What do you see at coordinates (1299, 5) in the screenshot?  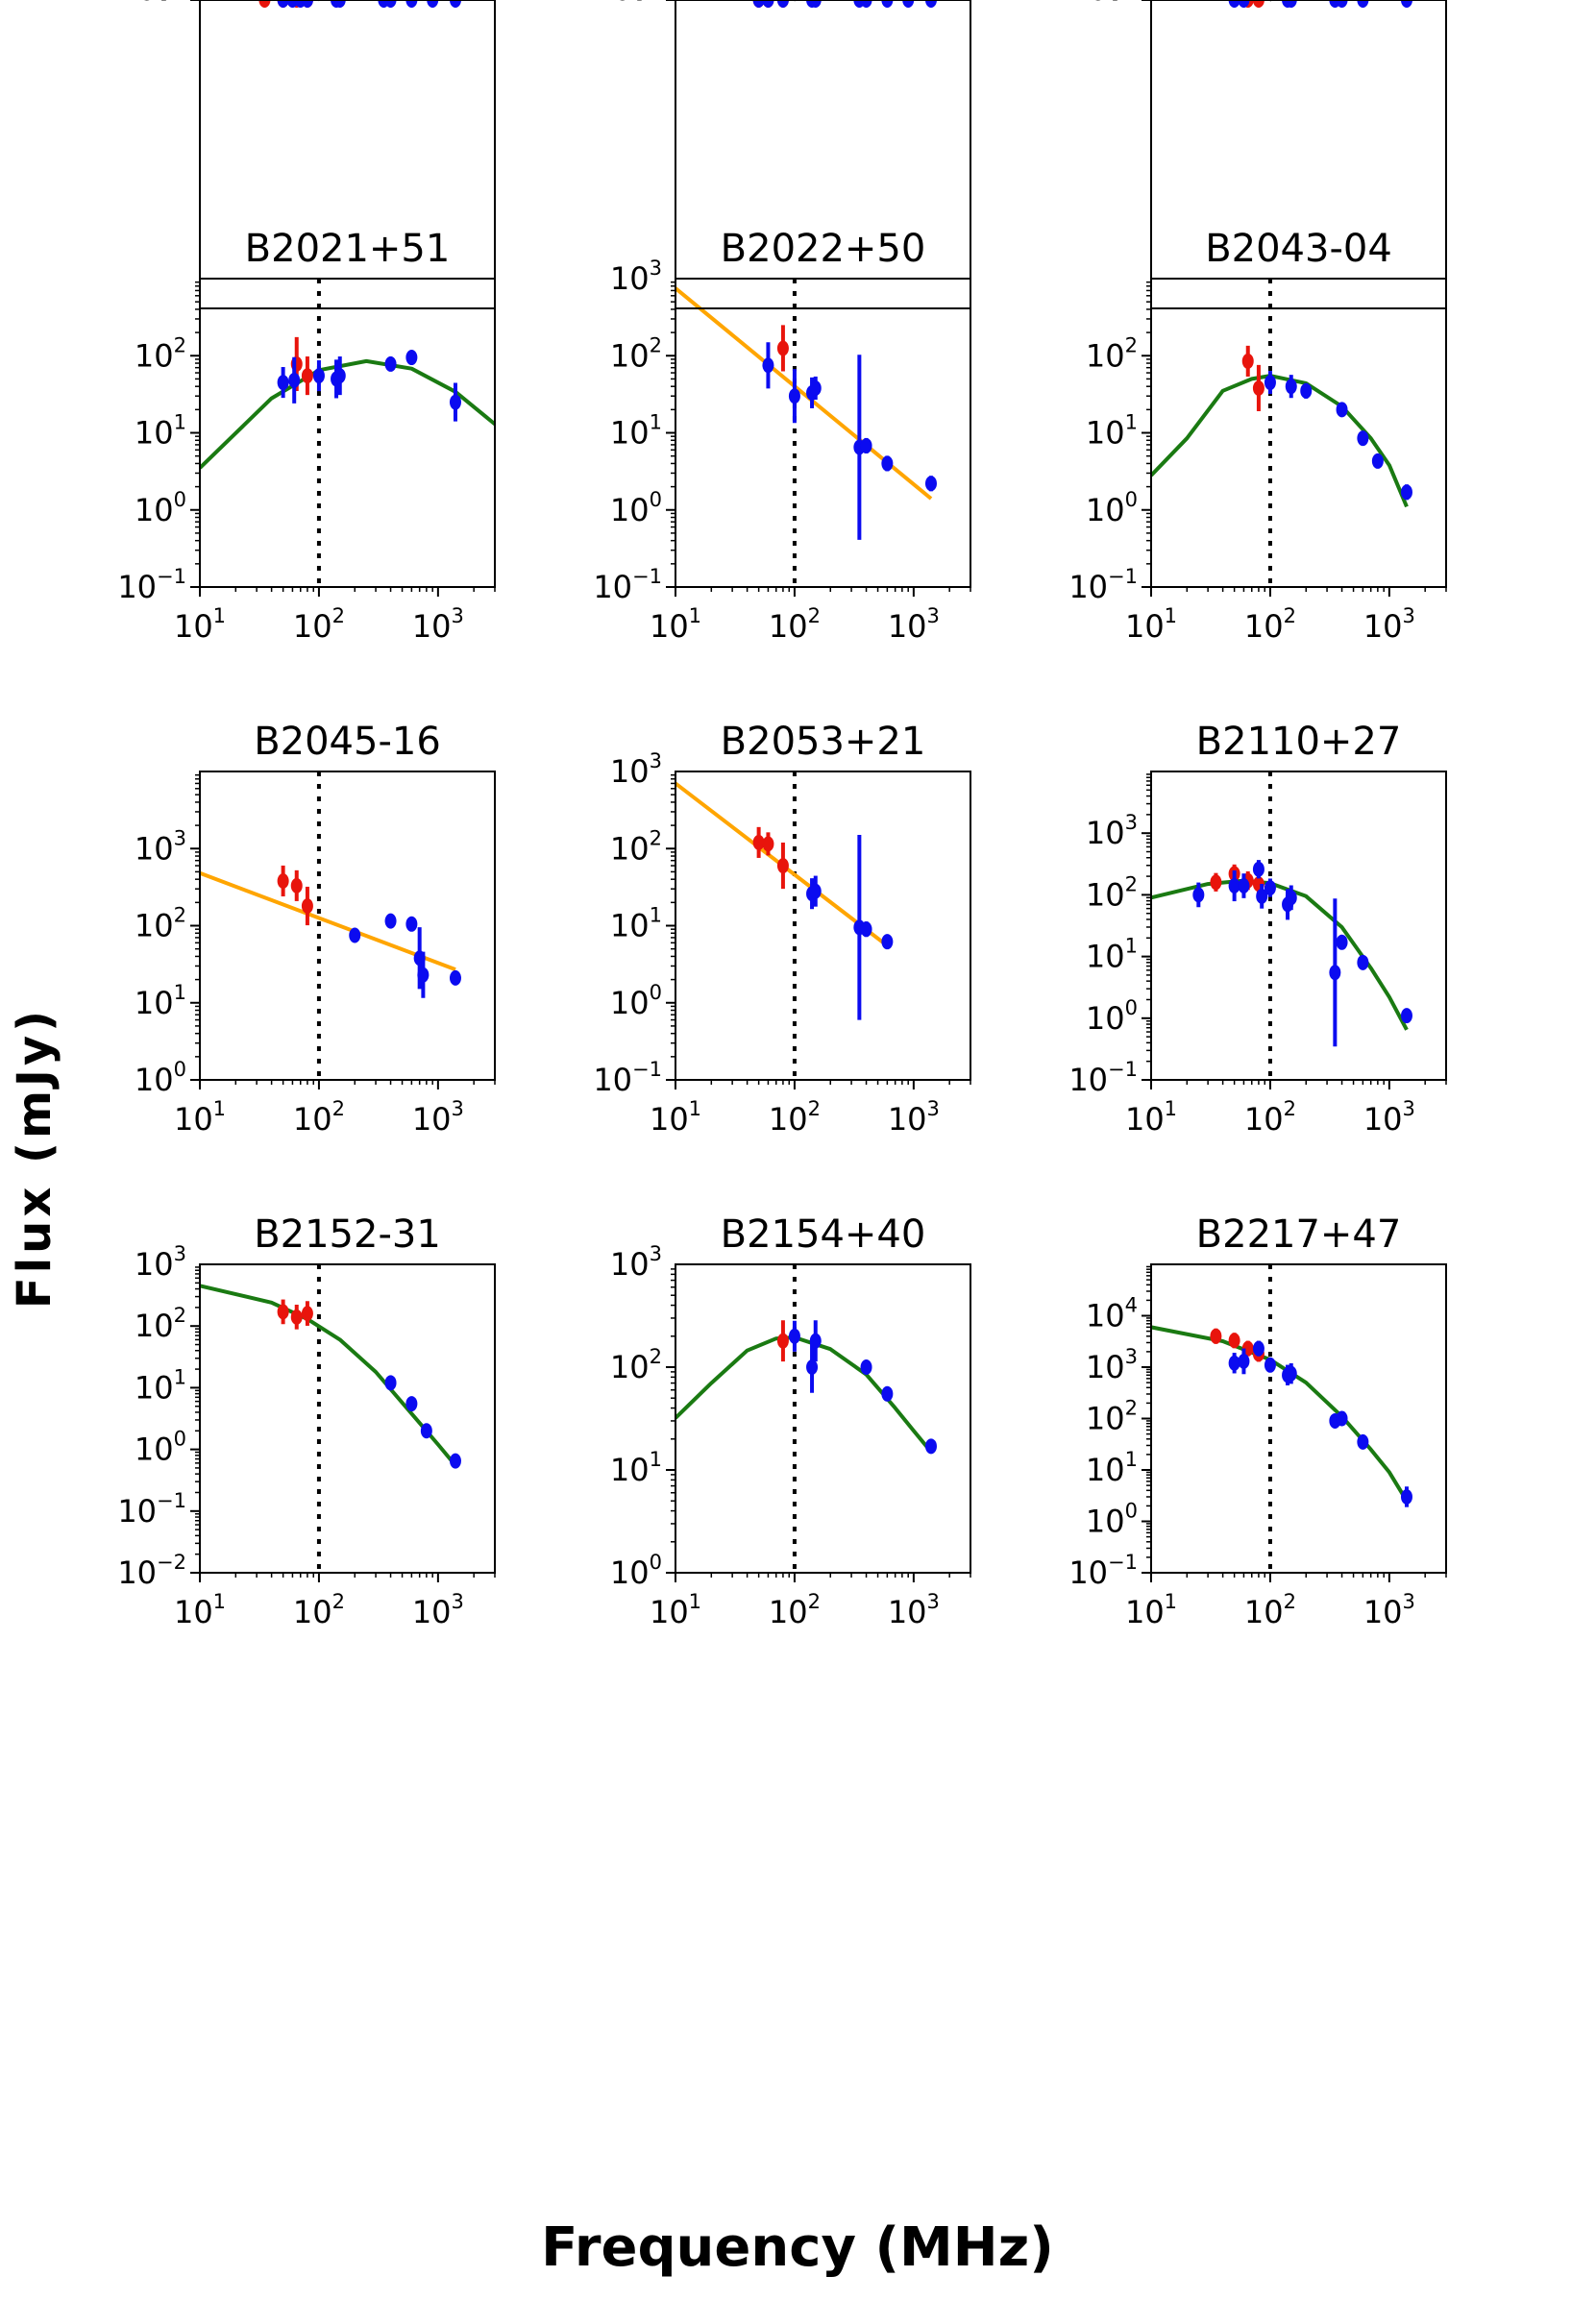 I see `panel-title: B2306+55` at bounding box center [1299, 5].